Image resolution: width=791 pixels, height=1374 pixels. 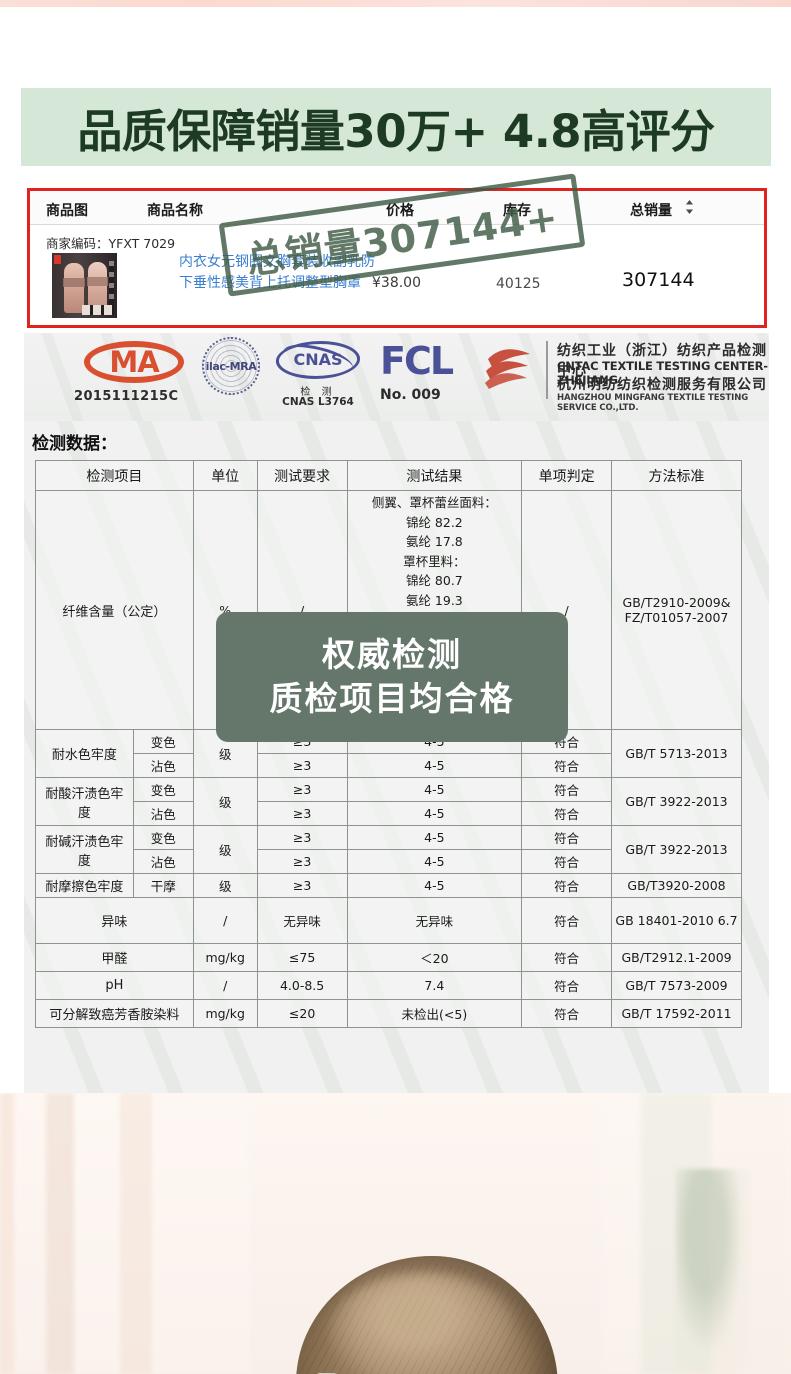 What do you see at coordinates (302, 765) in the screenshot?
I see `row-req-water-2: ≥3` at bounding box center [302, 765].